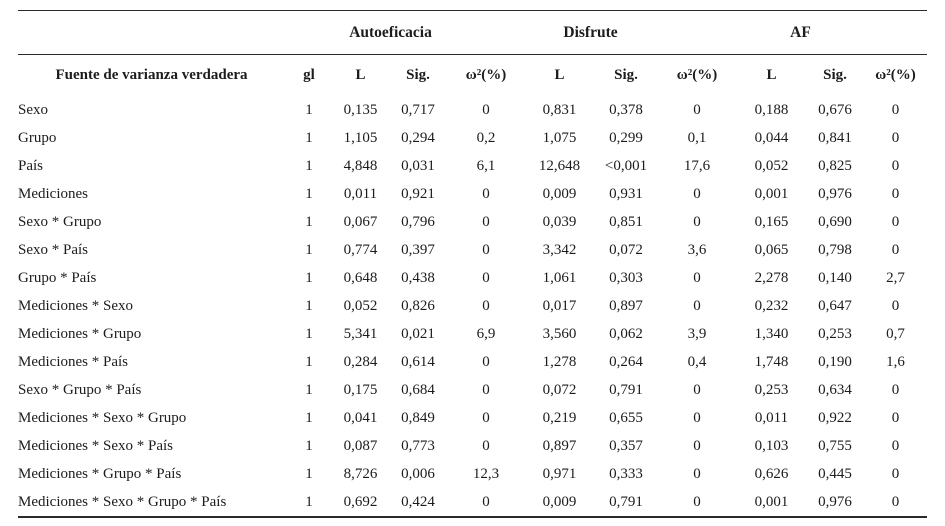 This screenshot has width=945, height=526. I want to click on value-cell: 0,253, so click(771, 389).